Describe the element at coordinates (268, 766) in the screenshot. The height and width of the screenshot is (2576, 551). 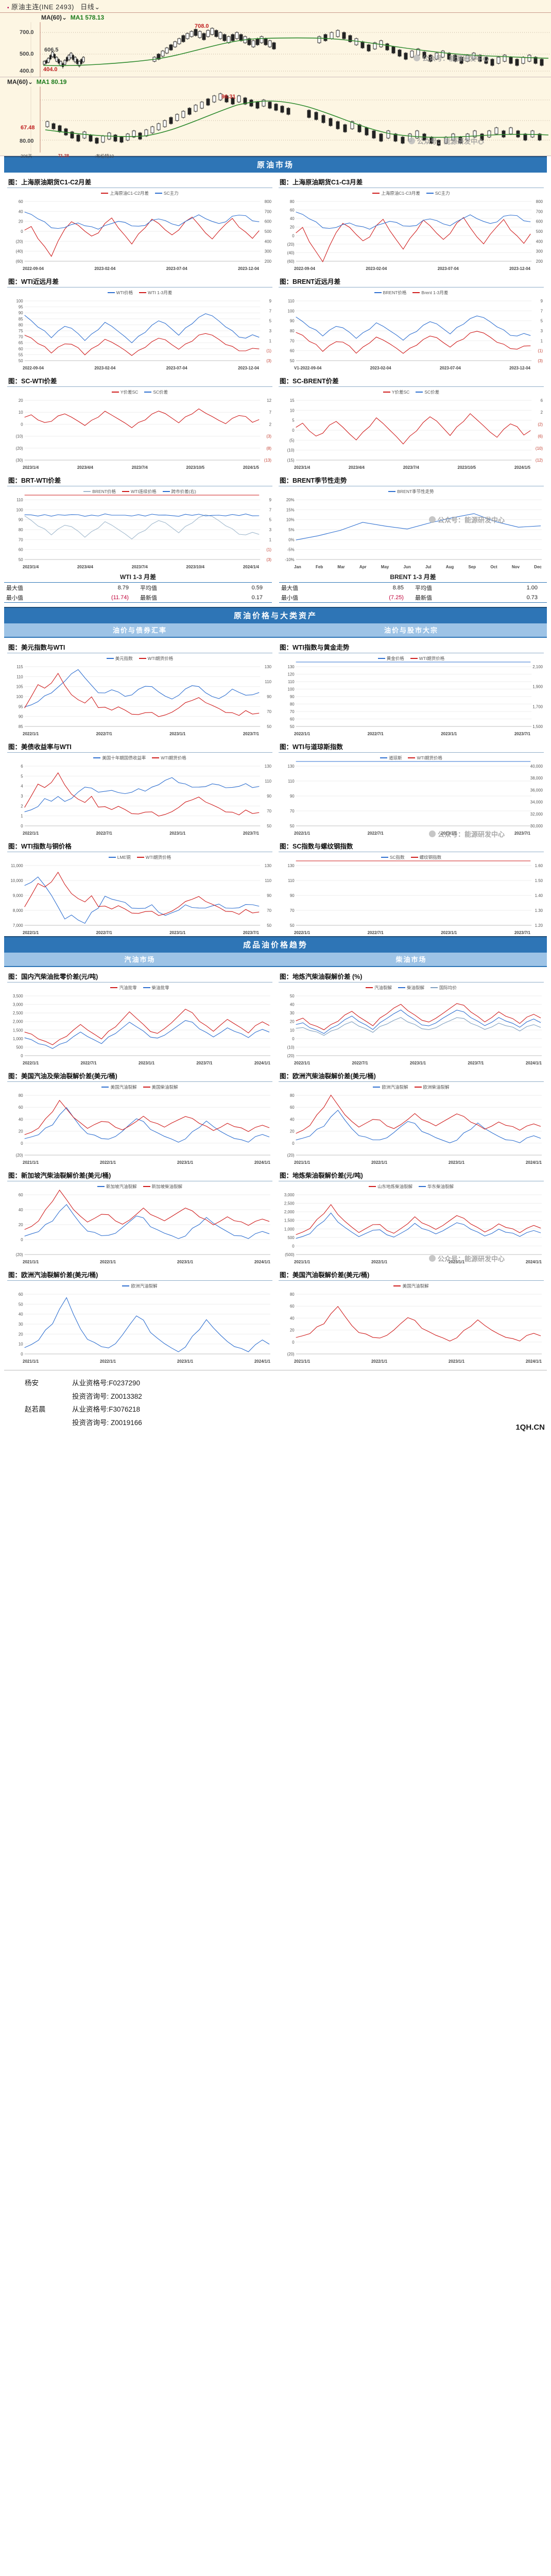
I see `svg-text: 130` at that location.